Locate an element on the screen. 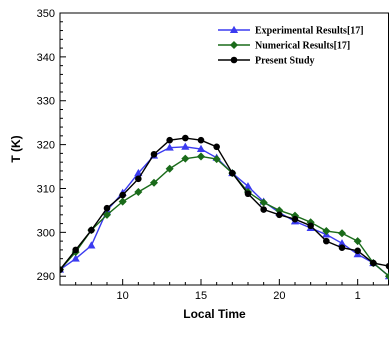 The image size is (389, 351). y-tick-label: 320 is located at coordinates (46, 146).